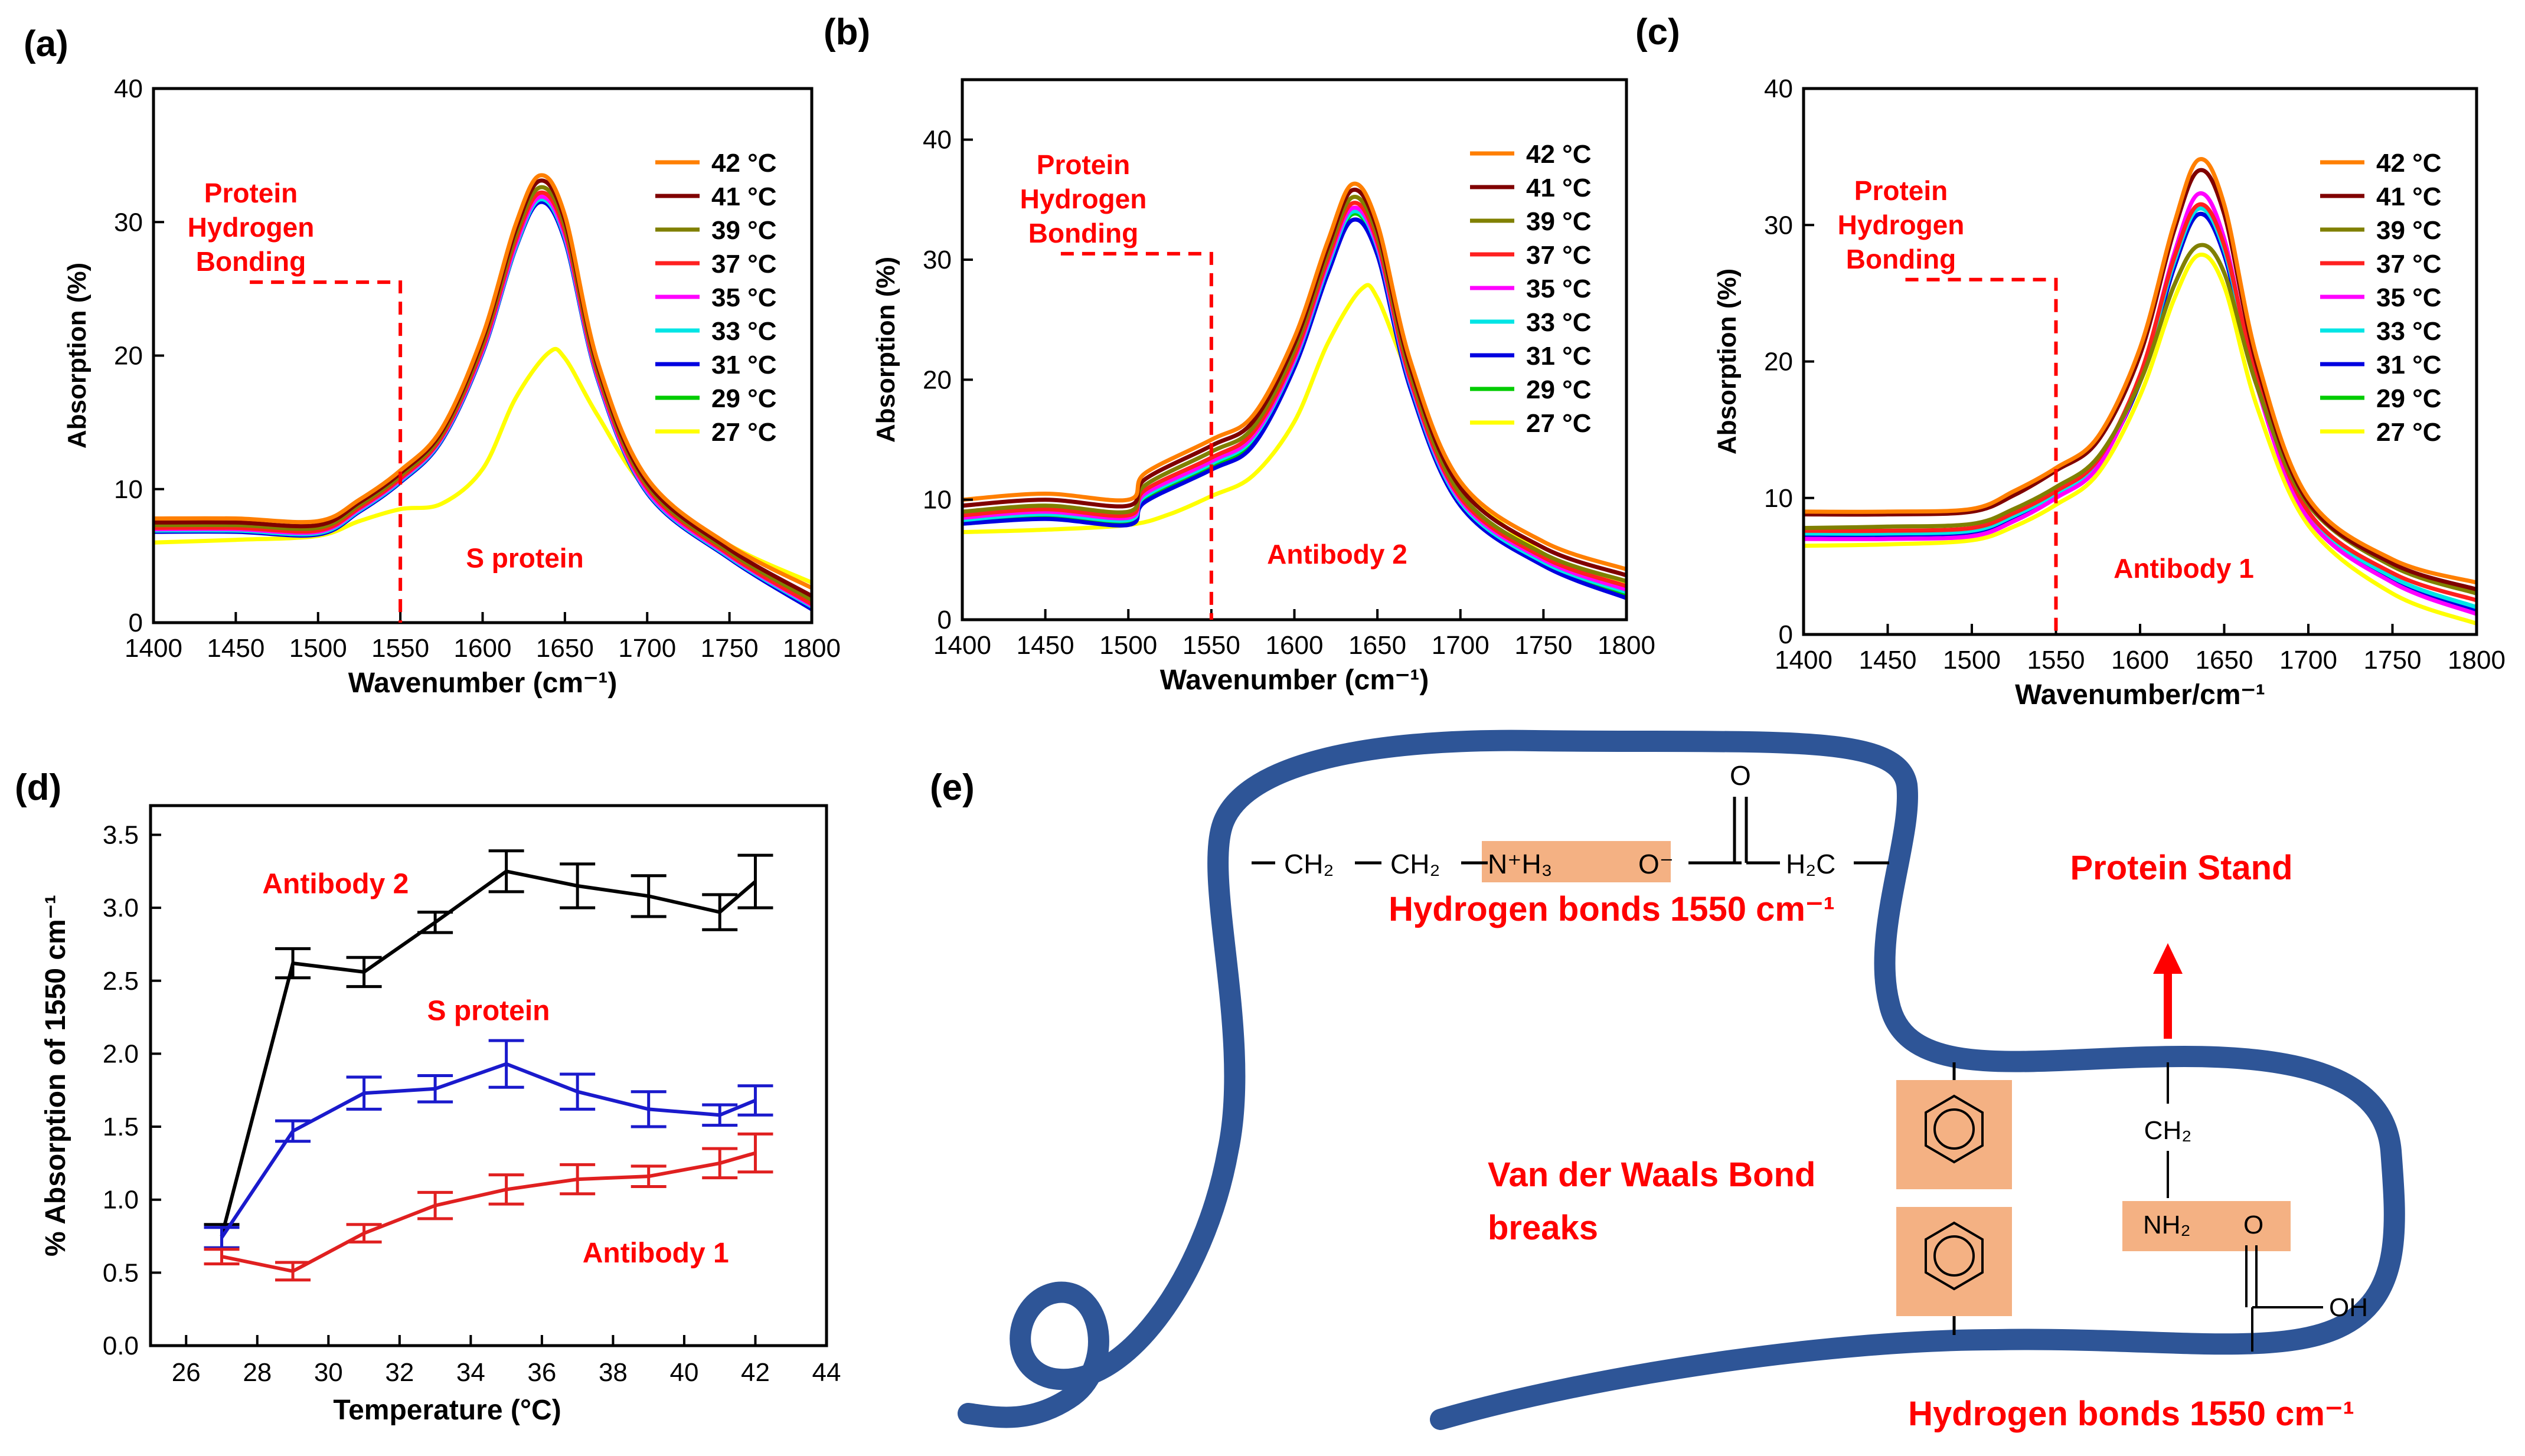 This screenshot has height=1456, width=2525. What do you see at coordinates (2224, 660) in the screenshot?
I see `x-tick-label: 1650` at bounding box center [2224, 660].